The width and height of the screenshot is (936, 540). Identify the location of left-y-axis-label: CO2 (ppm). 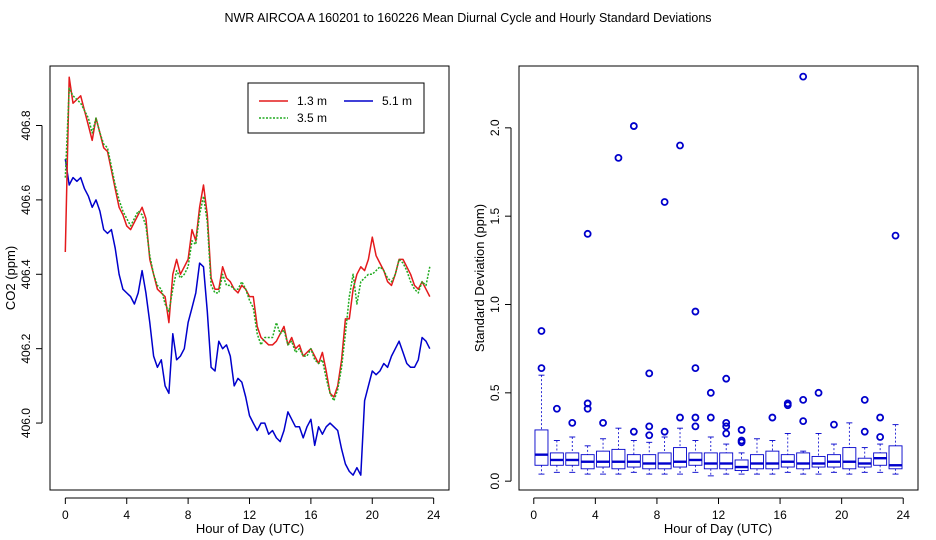
(10, 278).